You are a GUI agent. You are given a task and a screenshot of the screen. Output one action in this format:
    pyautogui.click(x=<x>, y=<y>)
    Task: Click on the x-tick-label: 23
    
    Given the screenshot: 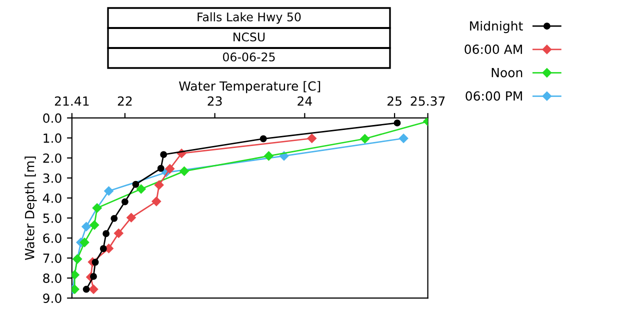 What is the action you would take?
    pyautogui.click(x=215, y=101)
    